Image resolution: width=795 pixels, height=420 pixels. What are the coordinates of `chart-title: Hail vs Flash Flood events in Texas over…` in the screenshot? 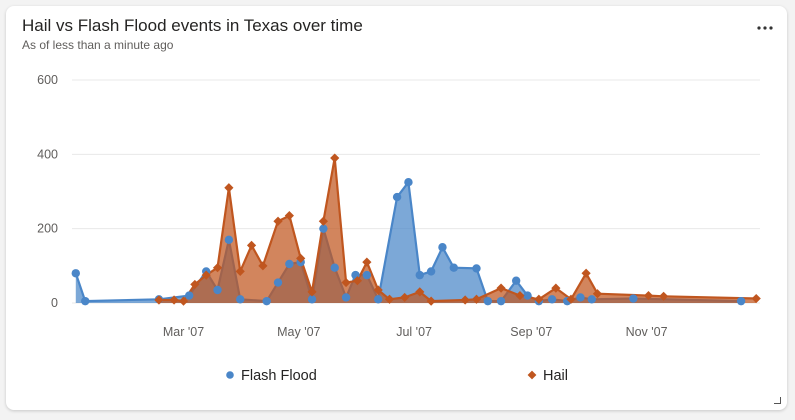 It's located at (192, 25).